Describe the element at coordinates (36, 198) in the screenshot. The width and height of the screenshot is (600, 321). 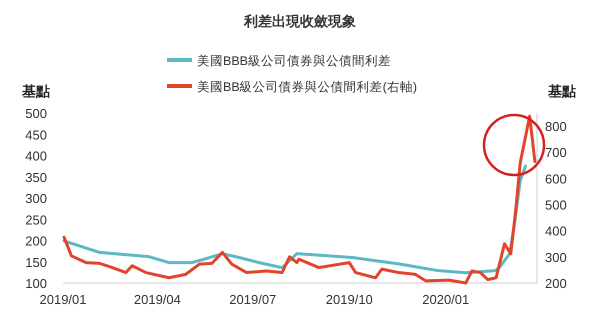
I see `y-tick-label: 300` at that location.